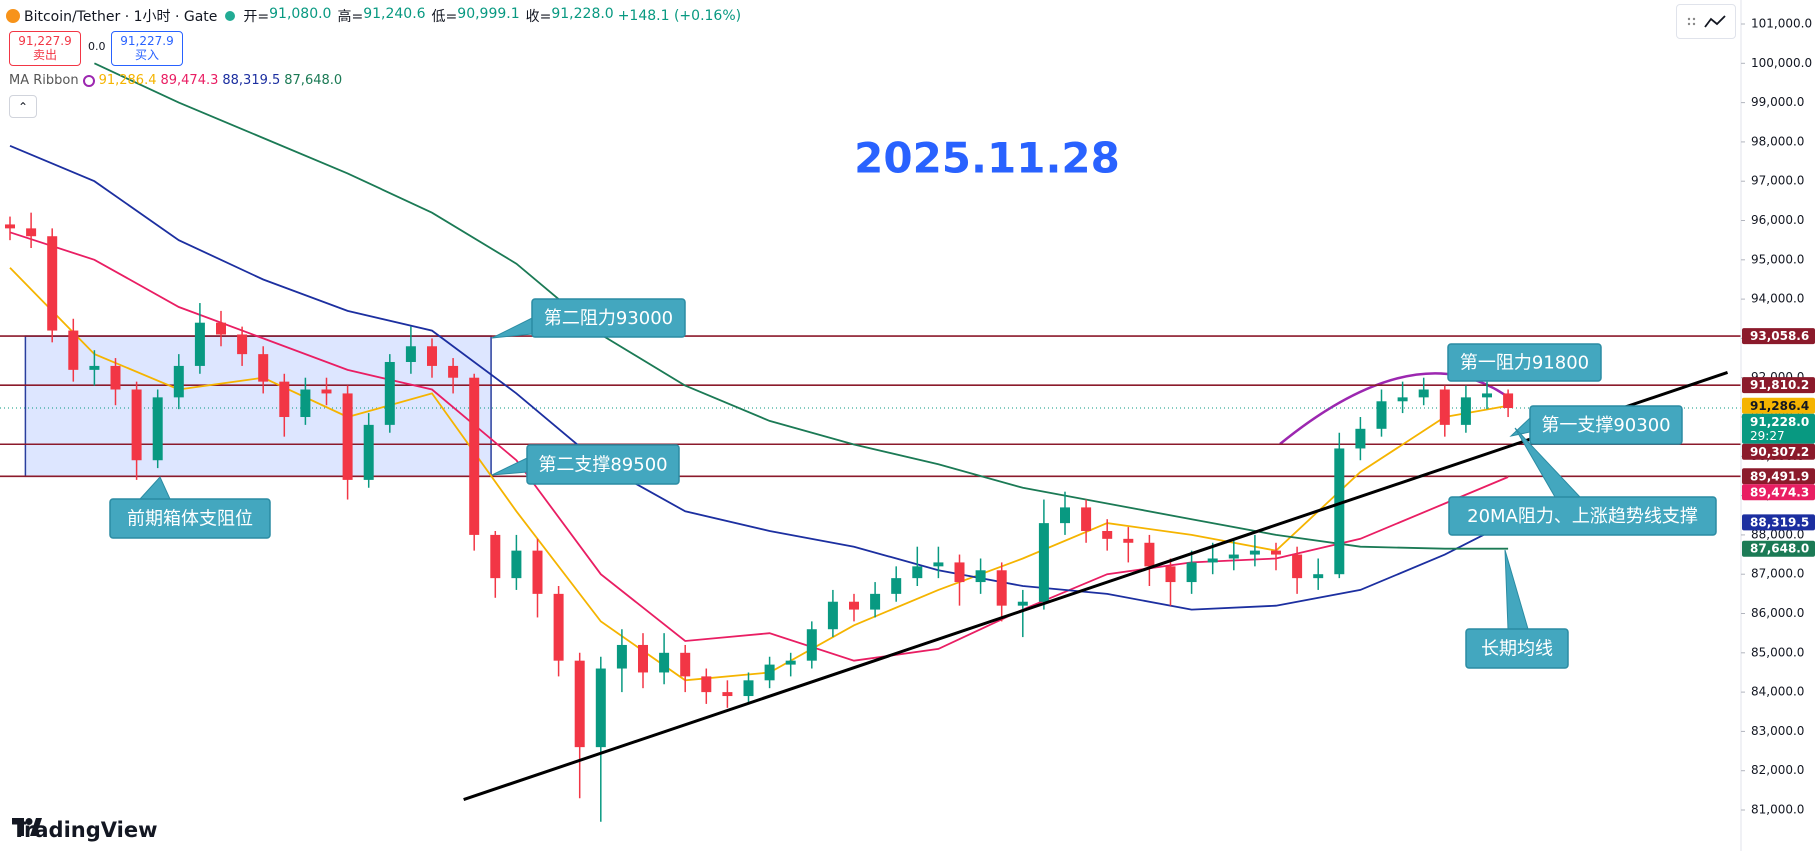 The height and width of the screenshot is (851, 1816). I want to click on y-tick-label: 99,000.0, so click(1777, 102).